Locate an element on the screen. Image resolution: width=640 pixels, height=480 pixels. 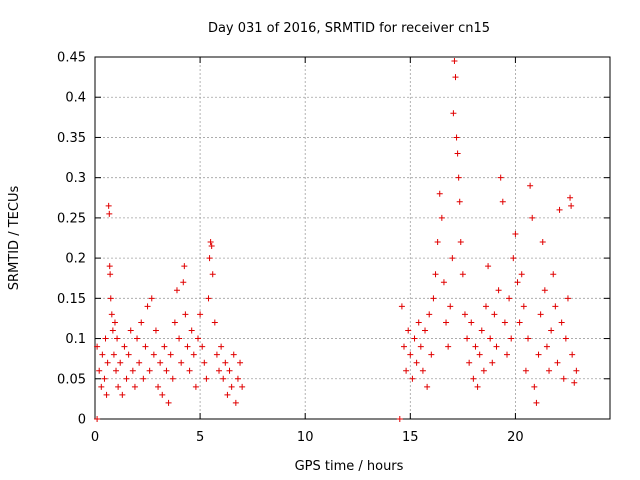
y-tick-label: 0.2 is located at coordinates (75, 259).